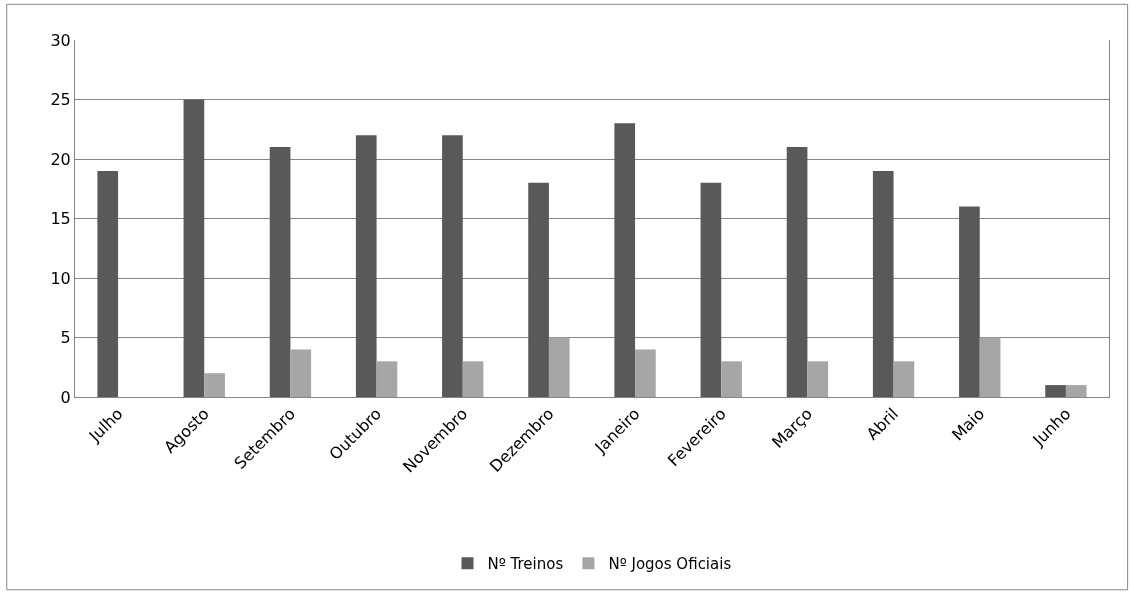 This screenshot has width=1131, height=592. What do you see at coordinates (670, 564) in the screenshot?
I see `legend-label: Nº Jogos Oficiais` at bounding box center [670, 564].